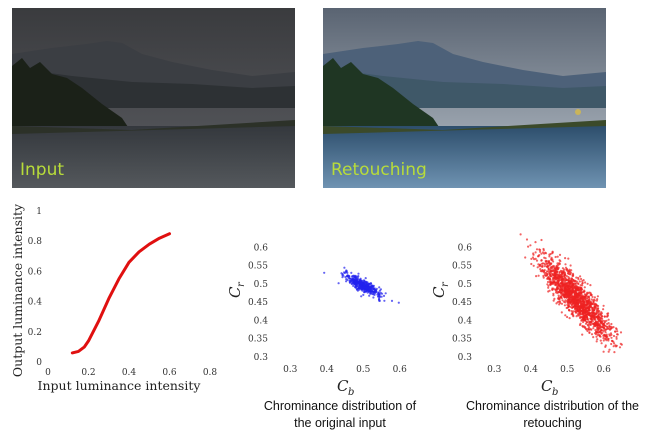 This screenshot has height=435, width=661. Describe the element at coordinates (39, 363) in the screenshot. I see `y-tick-label: 0` at that location.